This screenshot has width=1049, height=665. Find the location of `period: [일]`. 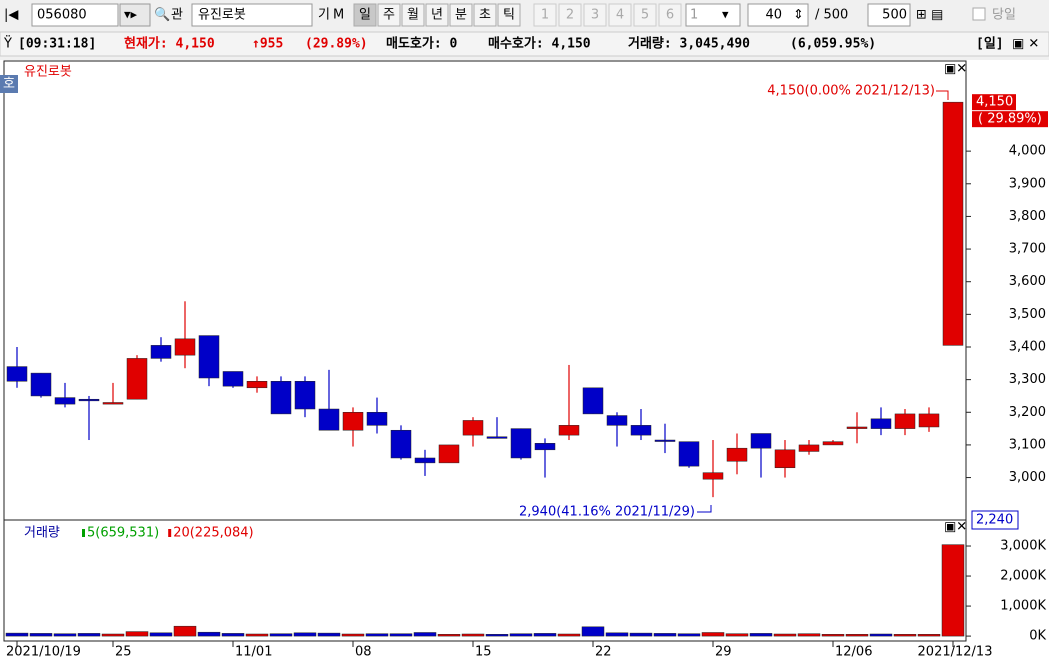

period: [일] is located at coordinates (990, 44).